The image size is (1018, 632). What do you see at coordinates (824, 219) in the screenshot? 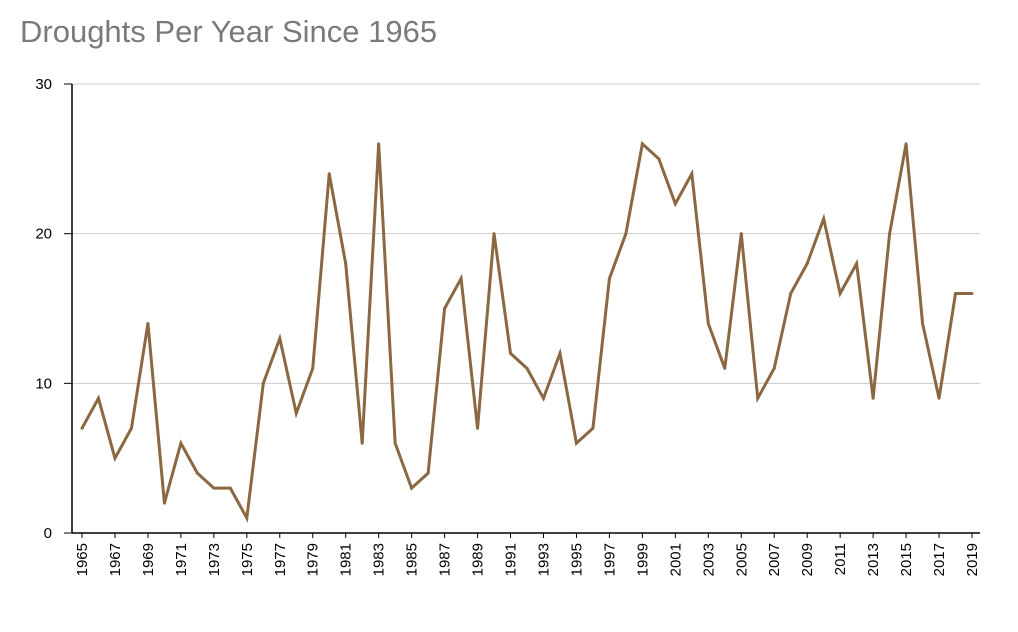
I see `data-point-2010` at bounding box center [824, 219].